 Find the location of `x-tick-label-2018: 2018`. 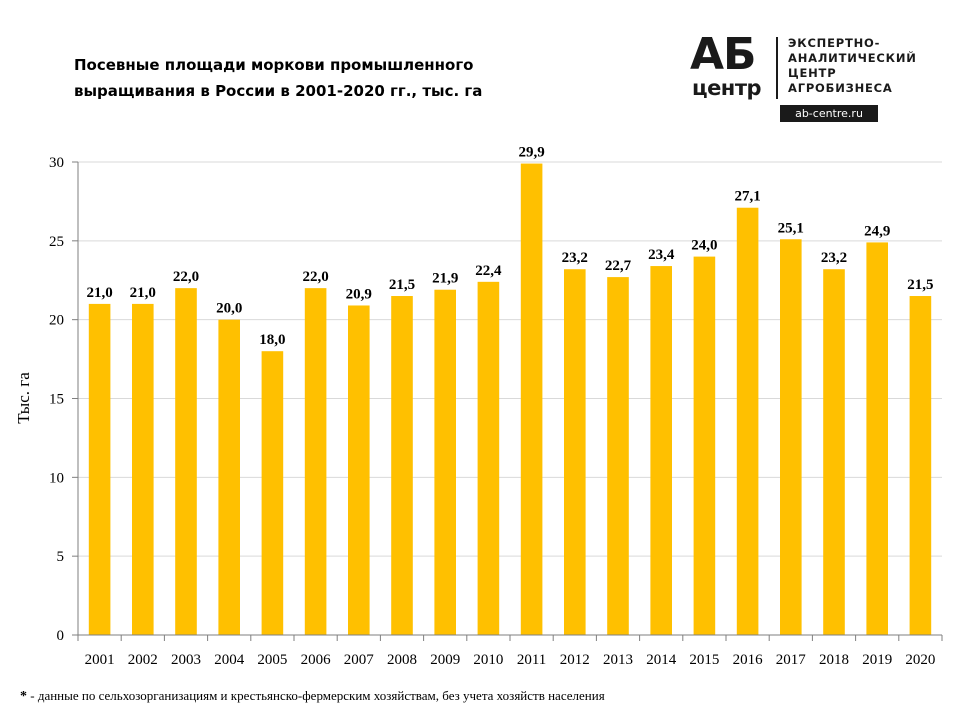

x-tick-label-2018: 2018 is located at coordinates (834, 660).